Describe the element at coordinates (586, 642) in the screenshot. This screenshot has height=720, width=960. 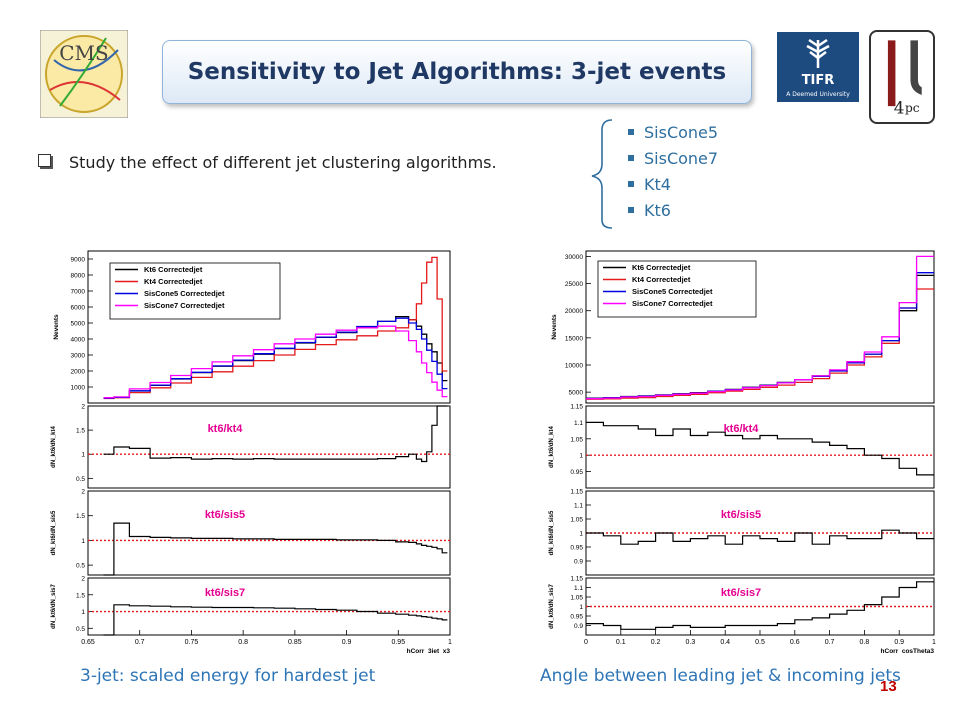
I see `x-tick-label: 0` at that location.